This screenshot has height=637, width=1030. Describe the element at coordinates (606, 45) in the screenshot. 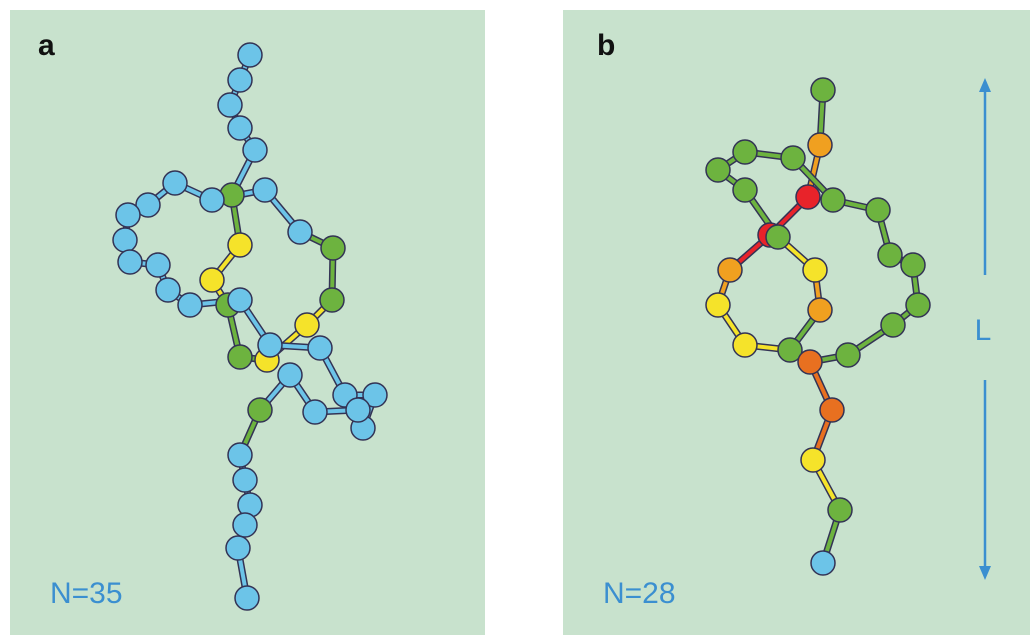

I see `panel-label: b` at that location.